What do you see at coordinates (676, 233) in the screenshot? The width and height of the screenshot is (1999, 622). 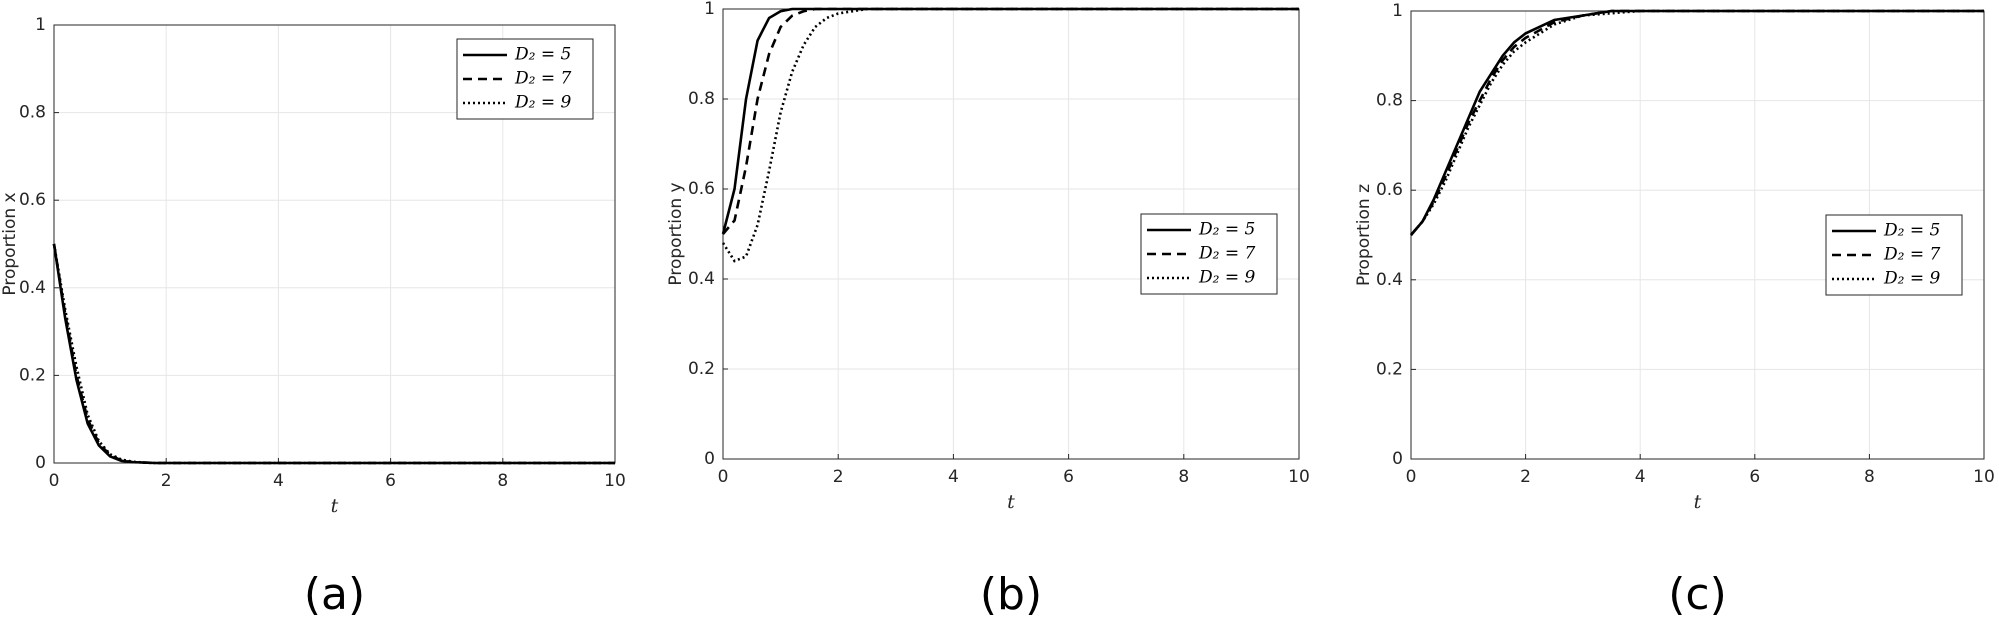 I see `y-axis-label: Proportion y` at bounding box center [676, 233].